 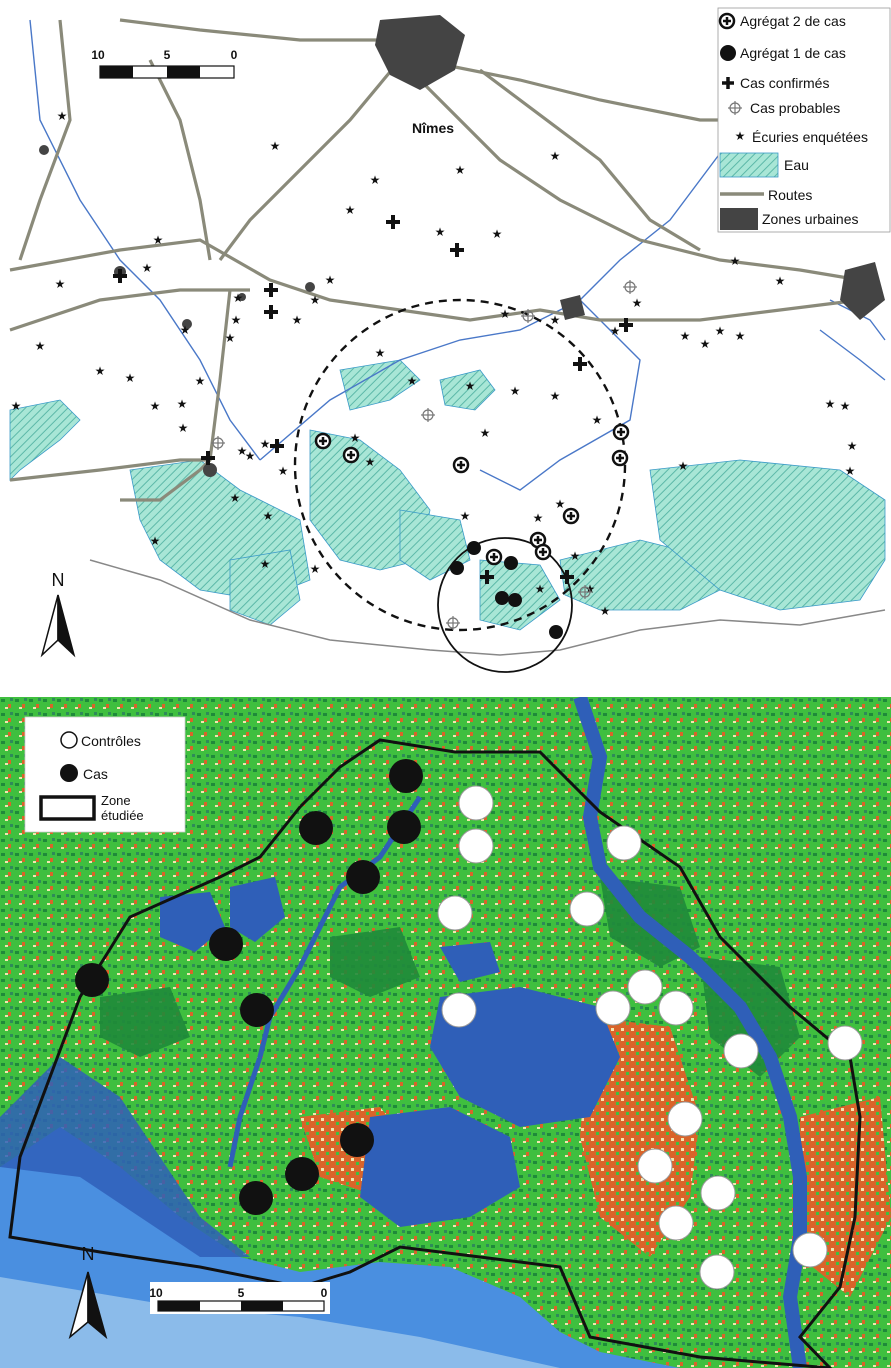 What do you see at coordinates (164, 63) in the screenshot?
I see `scale-bar: 10 5 0` at bounding box center [164, 63].